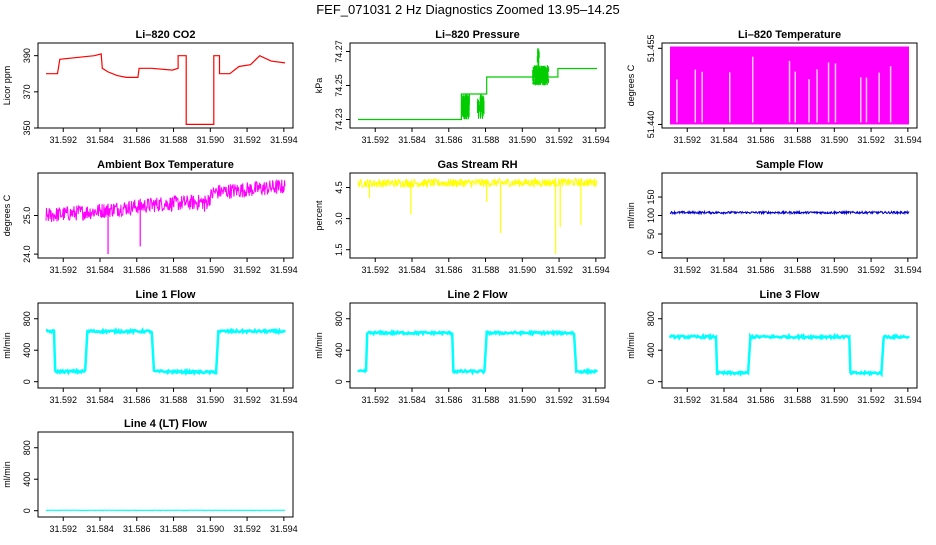 This screenshot has width=936, height=545. Describe the element at coordinates (651, 197) in the screenshot. I see `y-tick-label: 150` at that location.